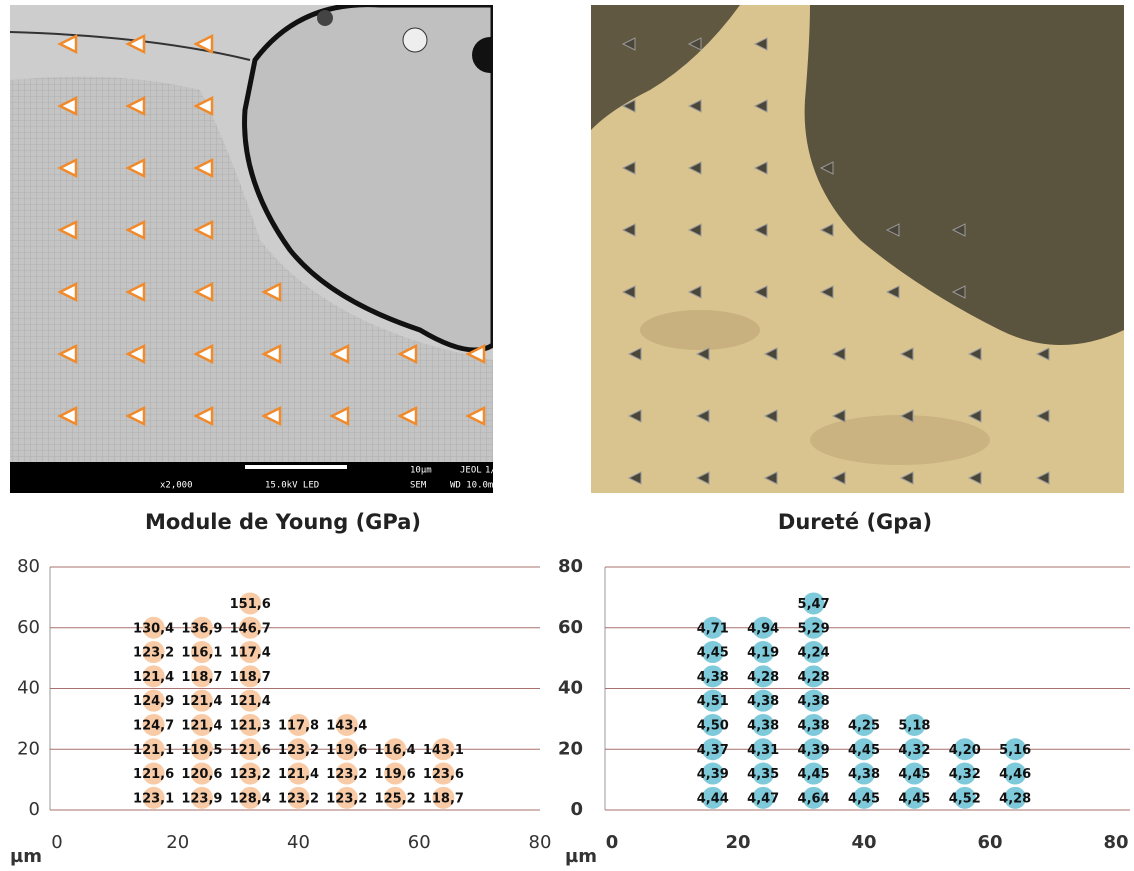 Image resolution: width=1134 pixels, height=871 pixels. I want to click on data-label: 121,3, so click(250, 725).